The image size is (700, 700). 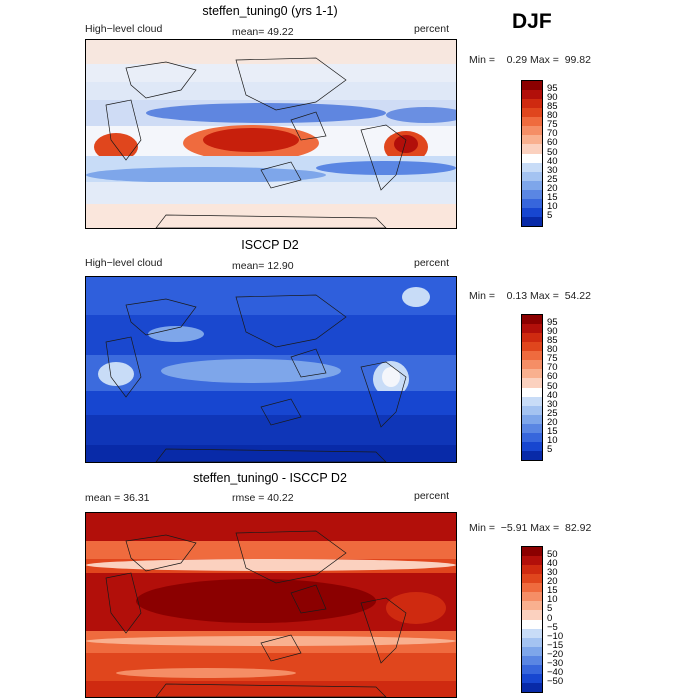 I want to click on panel-title: steffen_tuning0 (yrs 1-1), so click(x=270, y=11).